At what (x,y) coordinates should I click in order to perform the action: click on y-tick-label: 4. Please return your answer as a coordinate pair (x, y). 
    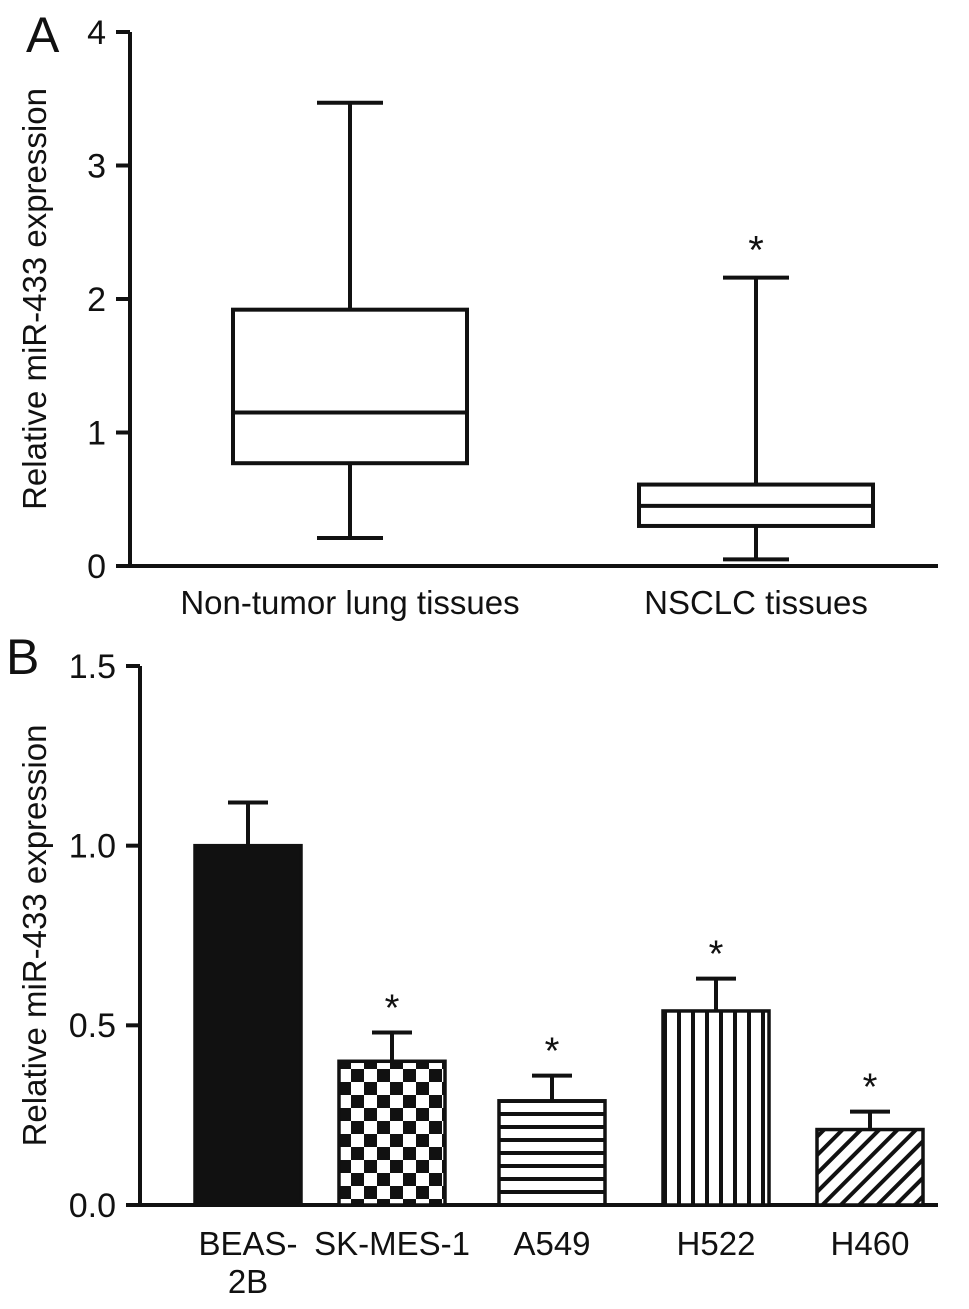
    Looking at the image, I should click on (96, 33).